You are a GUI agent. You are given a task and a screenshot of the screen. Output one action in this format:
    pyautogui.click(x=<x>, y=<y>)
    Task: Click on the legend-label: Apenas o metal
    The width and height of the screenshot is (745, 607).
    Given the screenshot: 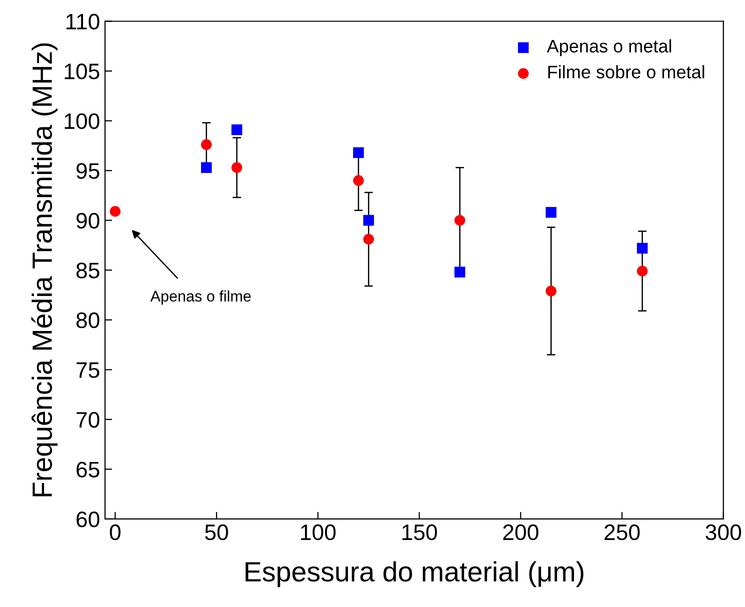 What is the action you would take?
    pyautogui.click(x=609, y=47)
    